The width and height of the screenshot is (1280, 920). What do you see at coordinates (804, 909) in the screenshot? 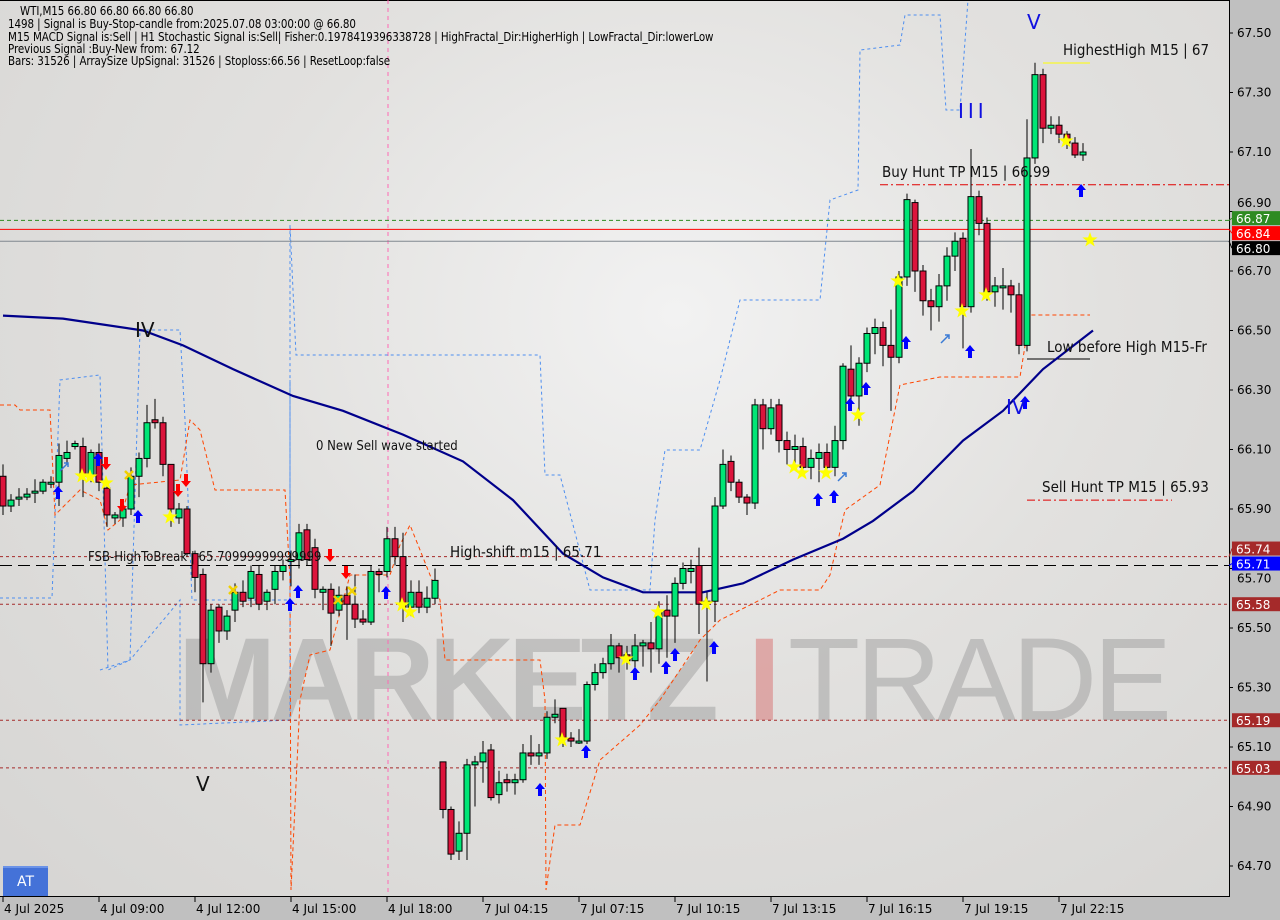
I see `x-tick-label: 7 Jul 13:15` at bounding box center [804, 909].